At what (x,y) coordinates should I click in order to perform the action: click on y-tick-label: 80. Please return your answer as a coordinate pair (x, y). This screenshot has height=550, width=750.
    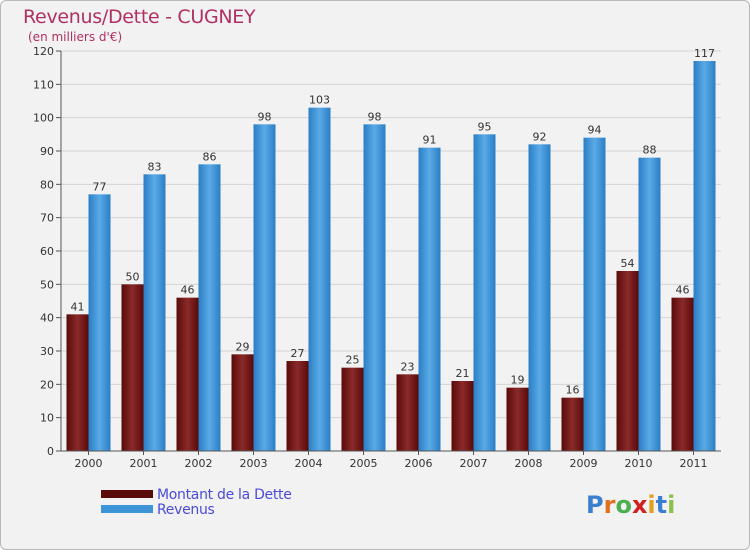
    Looking at the image, I should click on (47, 184).